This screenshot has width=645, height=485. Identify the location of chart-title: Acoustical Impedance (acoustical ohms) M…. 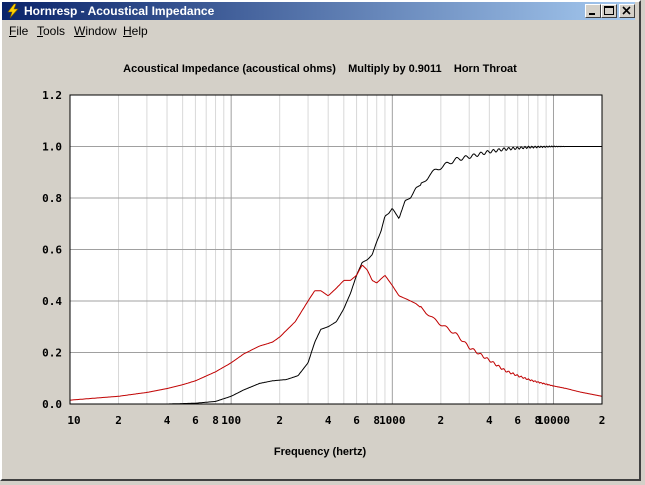
(320, 69).